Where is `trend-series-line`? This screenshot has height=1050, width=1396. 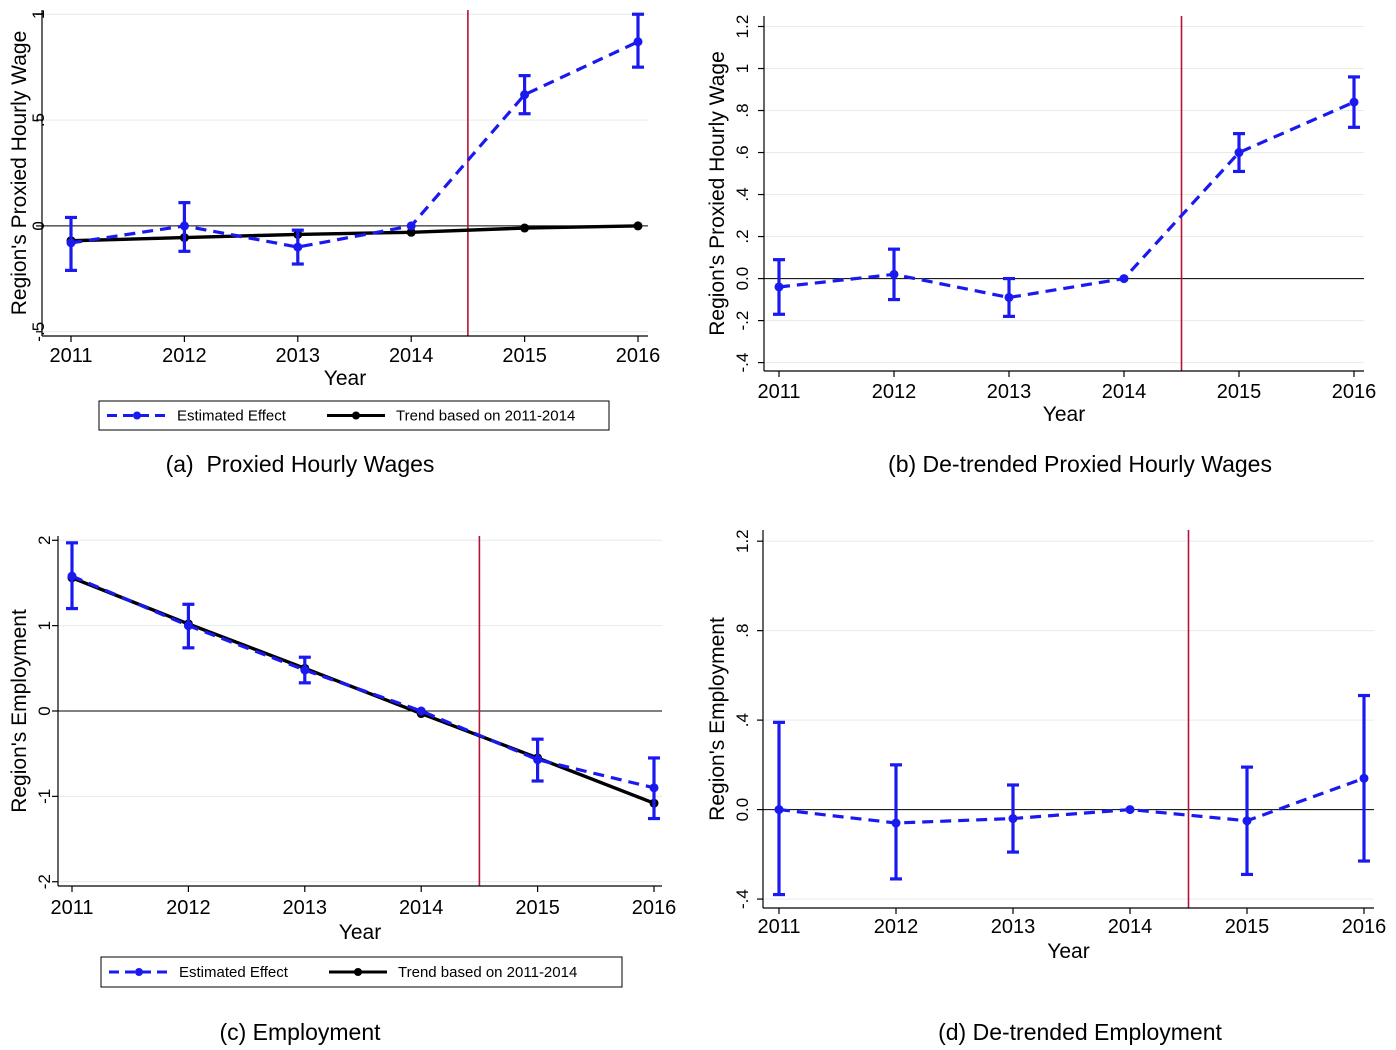 trend-series-line is located at coordinates (354, 233).